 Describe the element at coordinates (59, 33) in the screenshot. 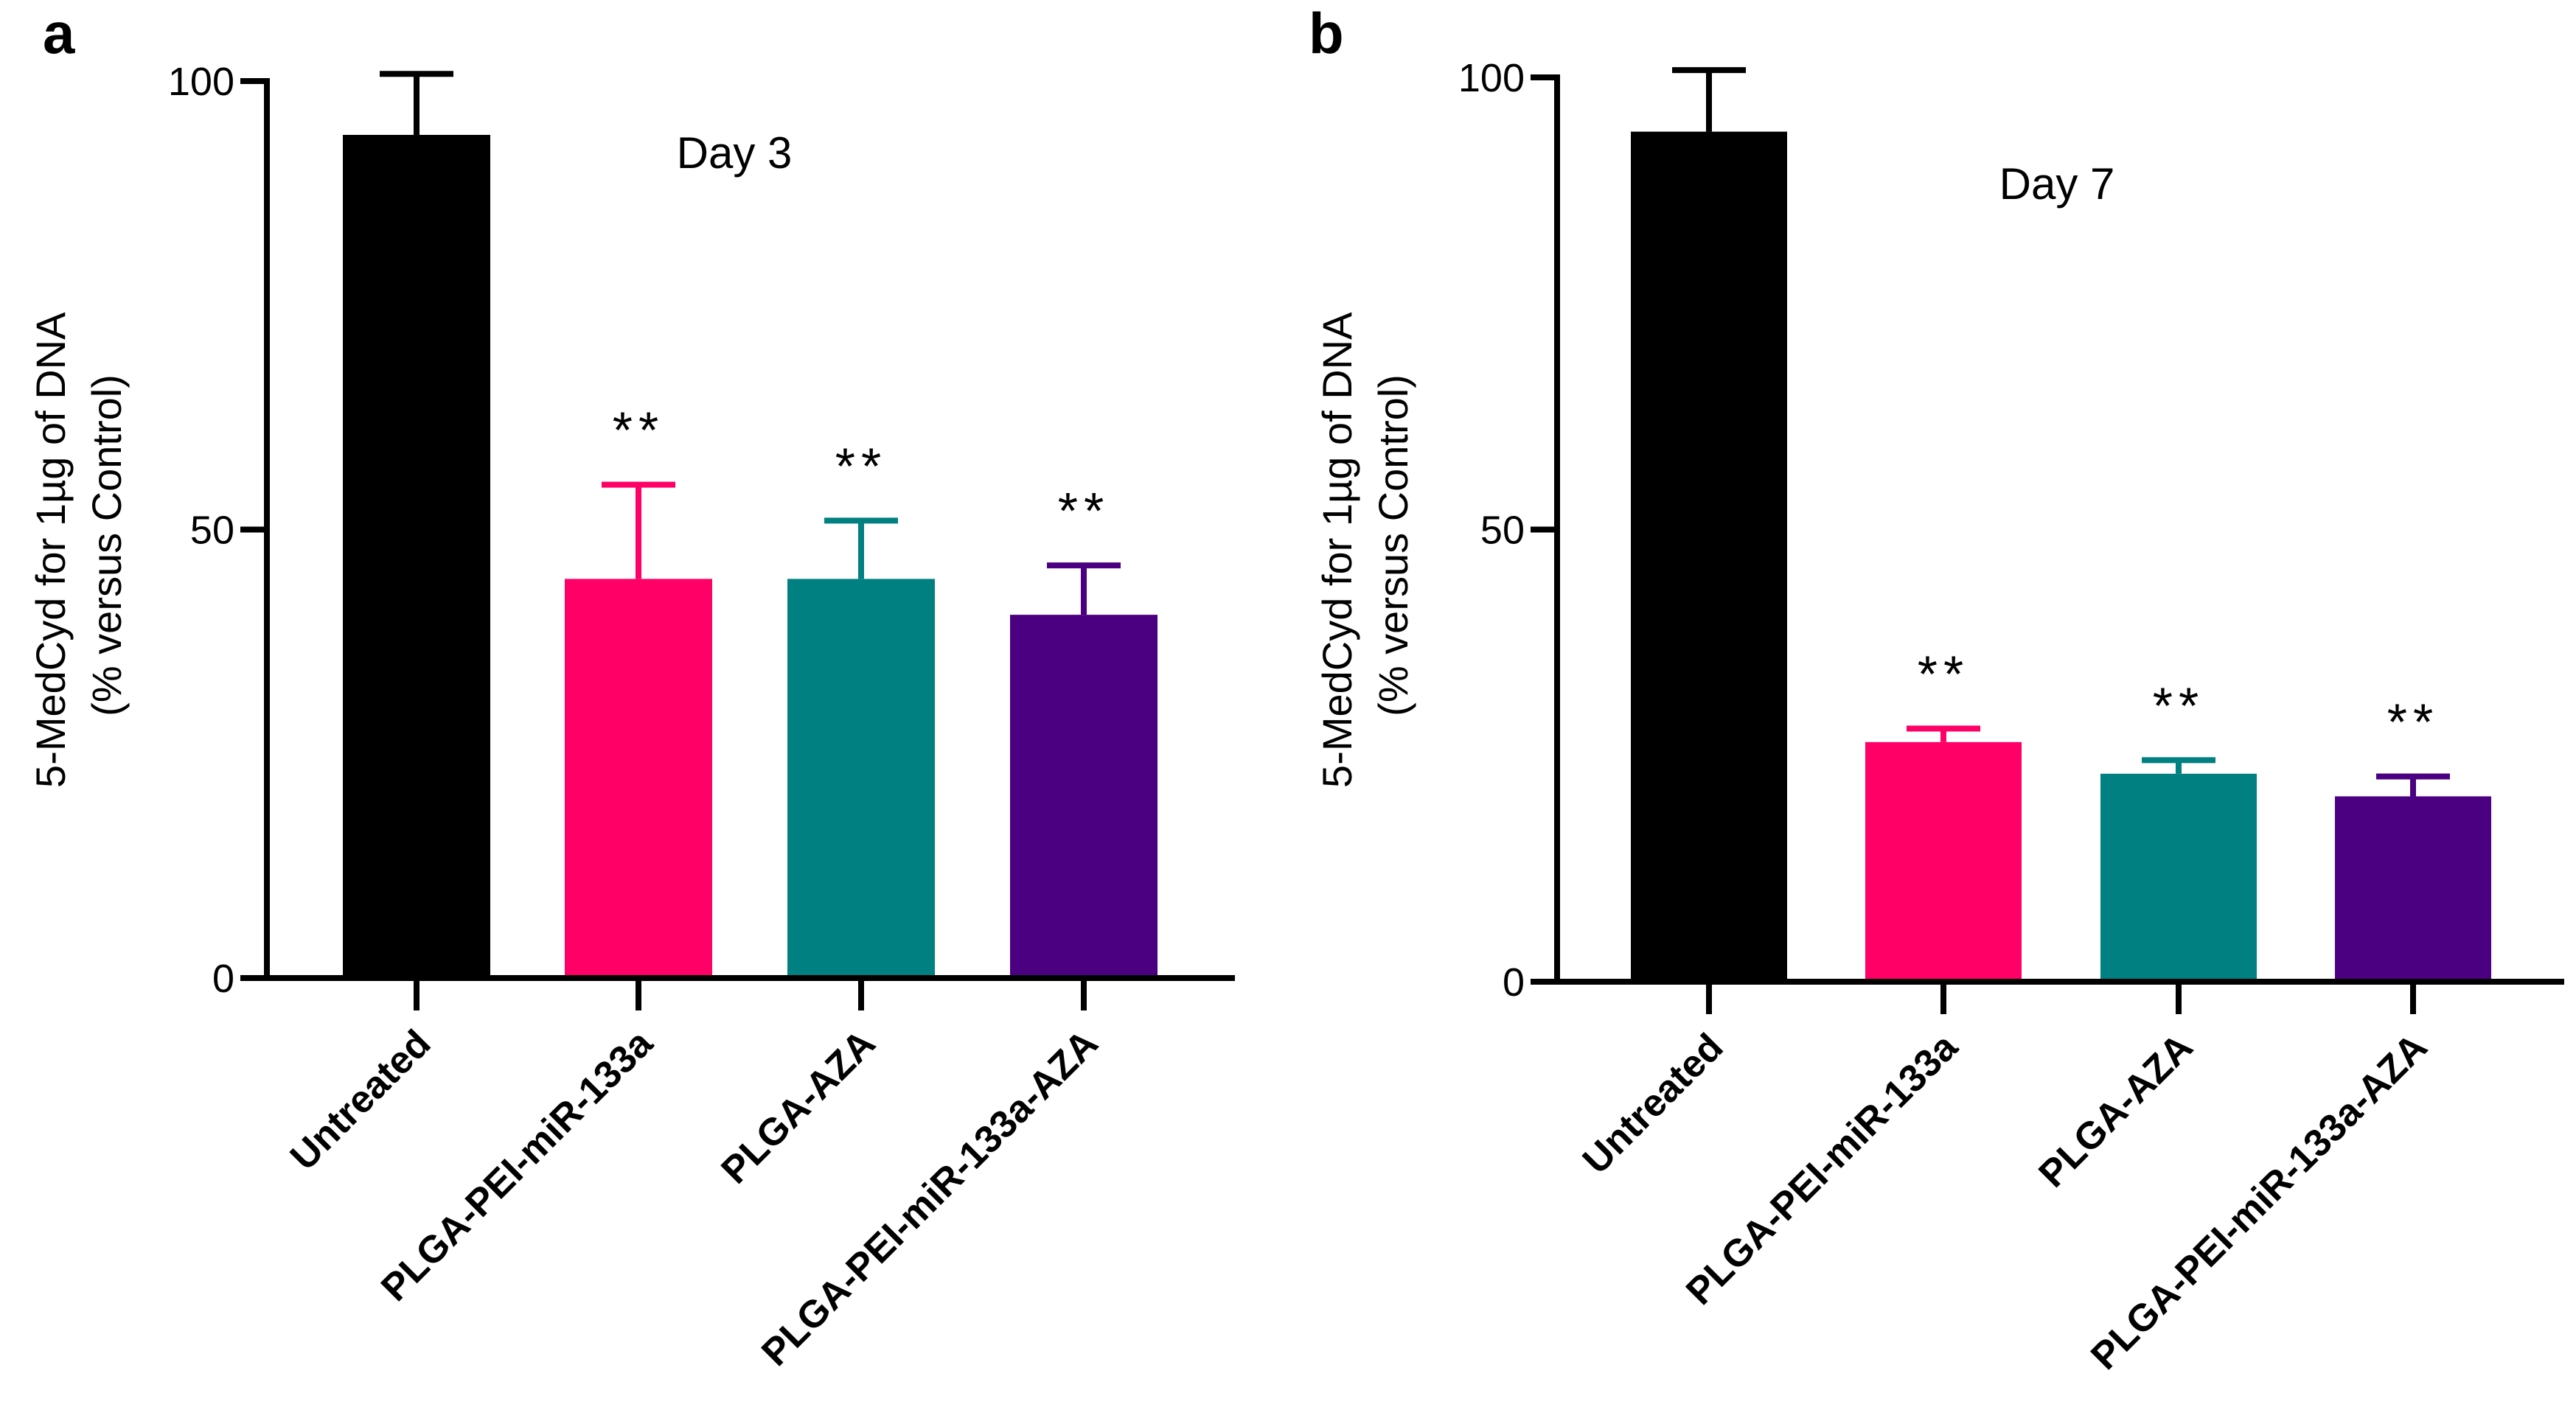

I see `panel-letter: a` at that location.